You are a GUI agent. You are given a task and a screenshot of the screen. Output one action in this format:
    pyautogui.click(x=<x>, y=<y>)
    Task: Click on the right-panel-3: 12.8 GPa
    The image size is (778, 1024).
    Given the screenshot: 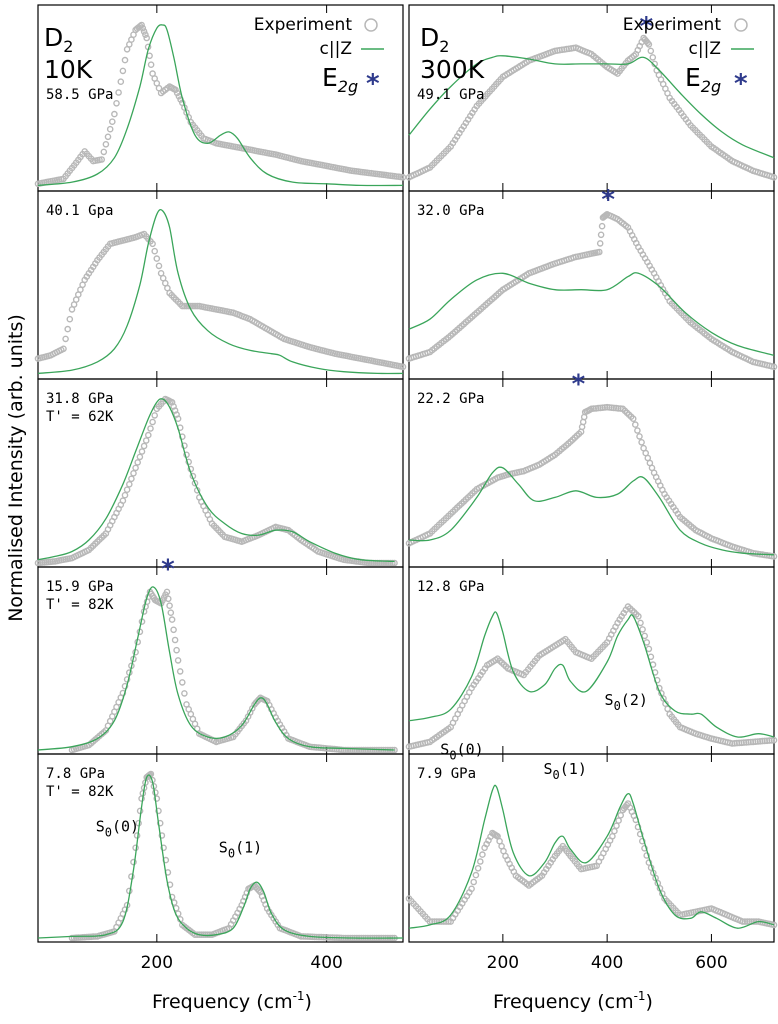 What is the action you would take?
    pyautogui.click(x=591, y=660)
    